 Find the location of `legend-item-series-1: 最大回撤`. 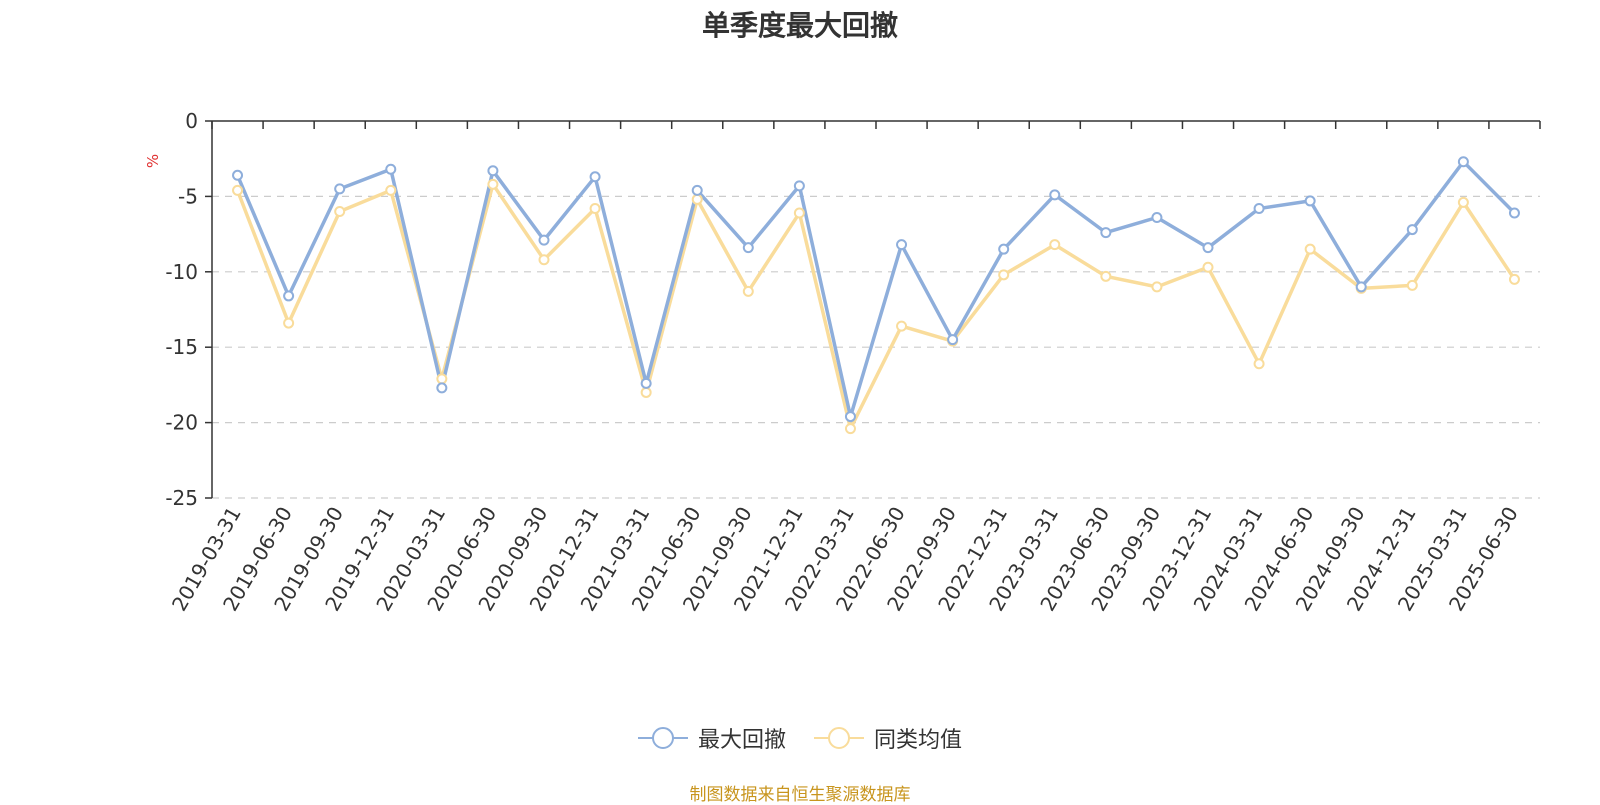

legend-item-series-1: 最大回撤 is located at coordinates (711, 738).